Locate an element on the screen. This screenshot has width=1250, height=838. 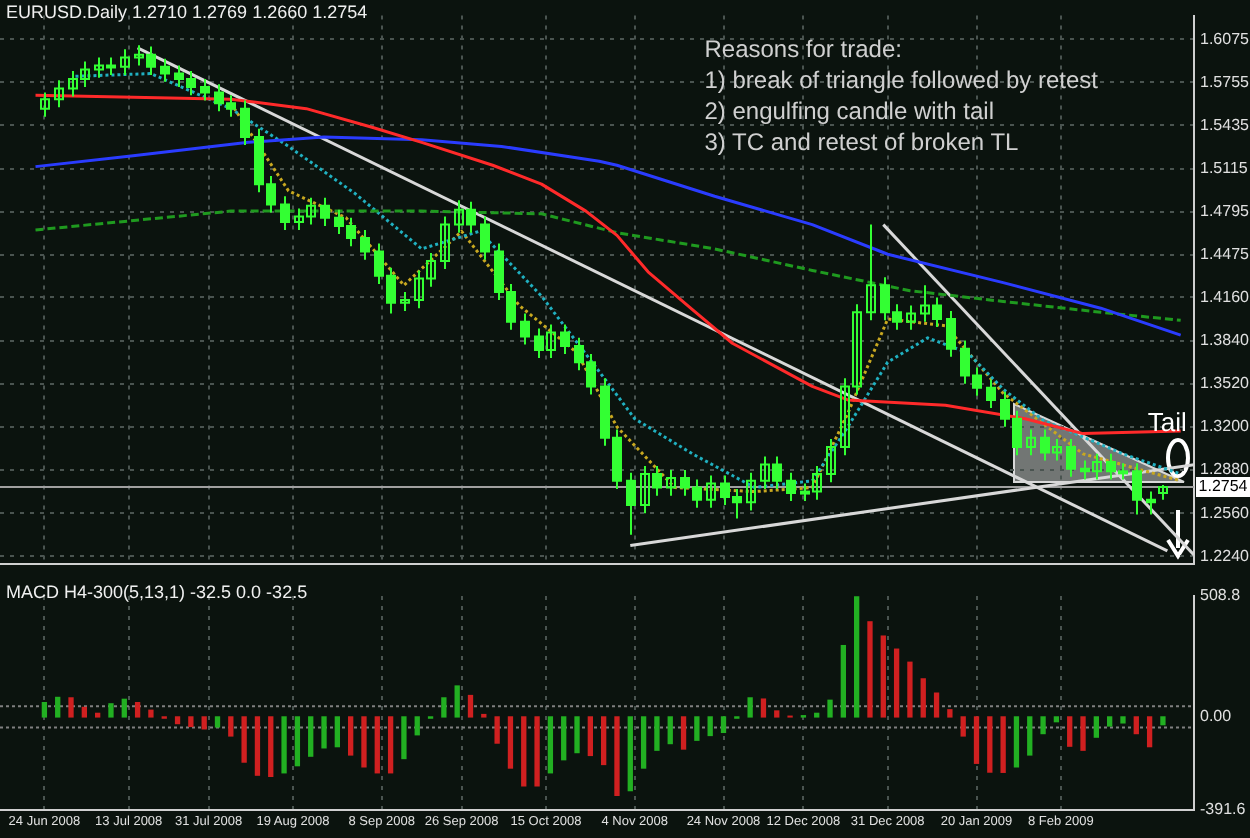
y-tick-label: 1.4795 is located at coordinates (1225, 211).